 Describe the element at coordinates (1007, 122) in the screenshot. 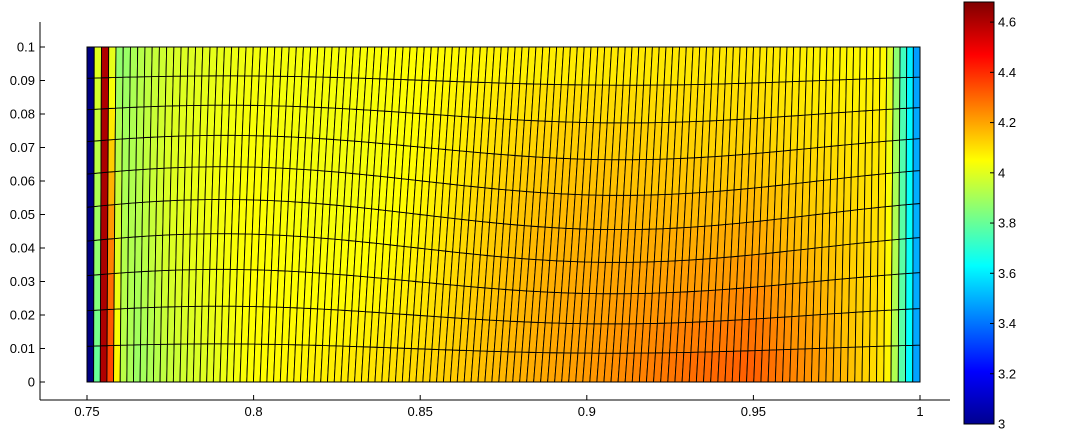

I see `colorbar-tick-label: 4.2` at that location.